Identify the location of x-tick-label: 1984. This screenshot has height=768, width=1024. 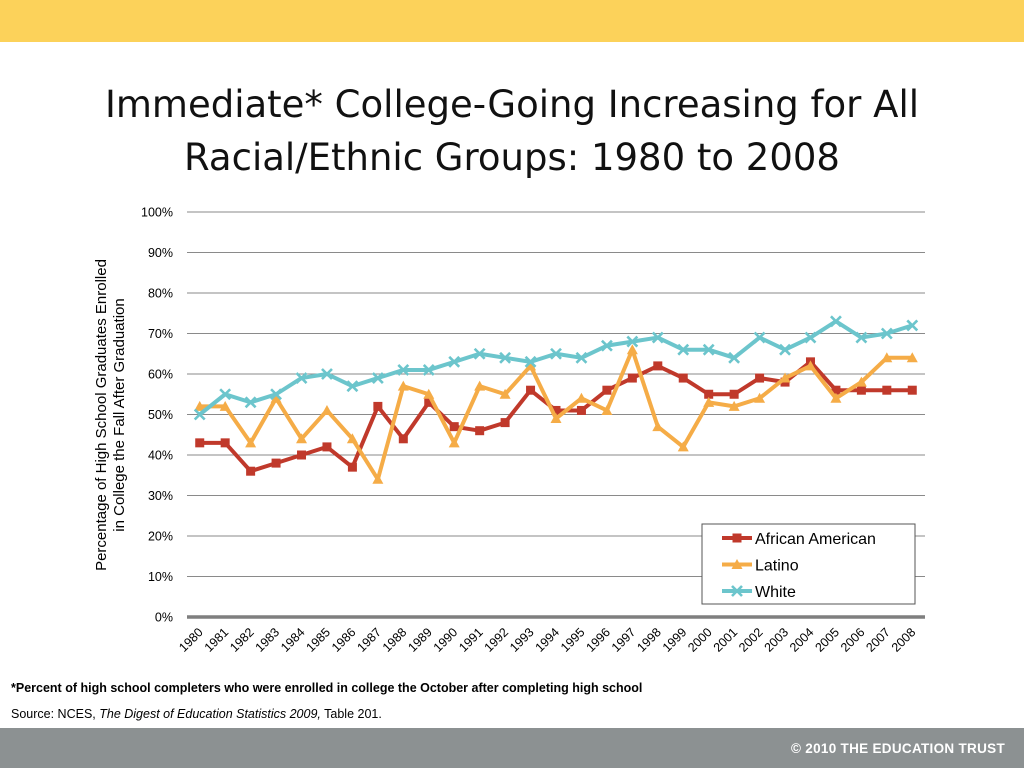
(293, 640).